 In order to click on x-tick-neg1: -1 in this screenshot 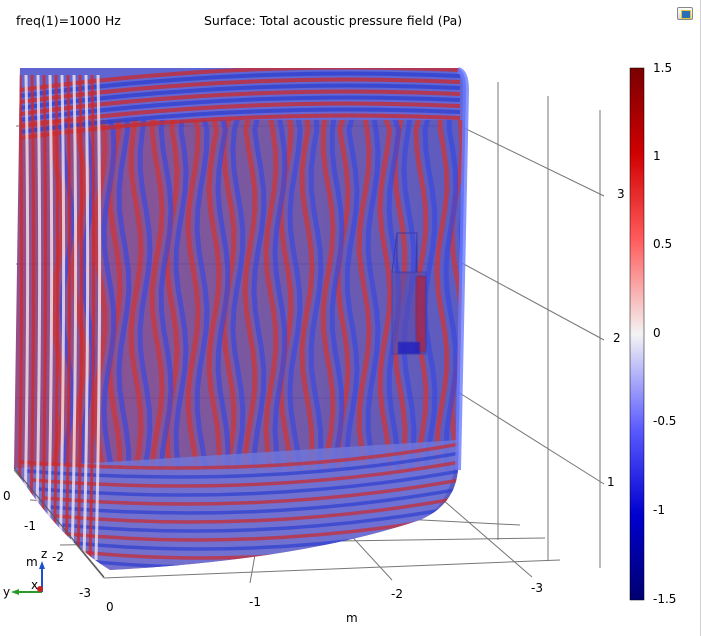, I will do `click(255, 602)`.